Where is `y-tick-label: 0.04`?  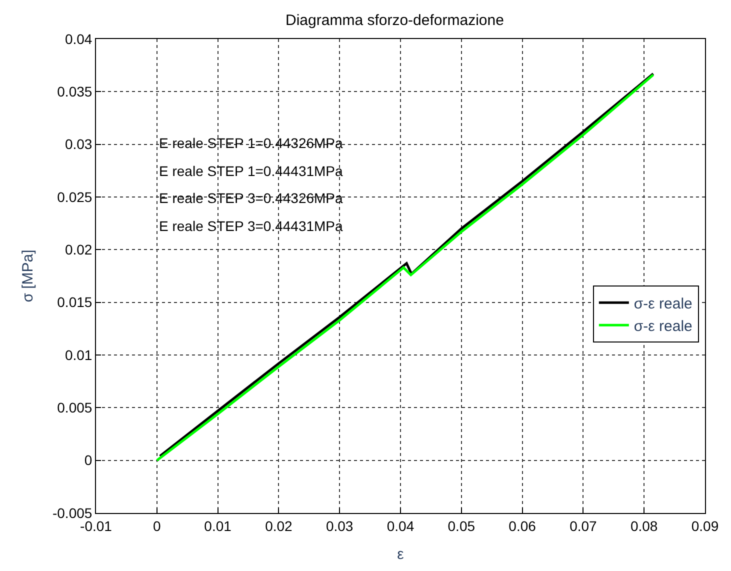 y-tick-label: 0.04 is located at coordinates (78, 38).